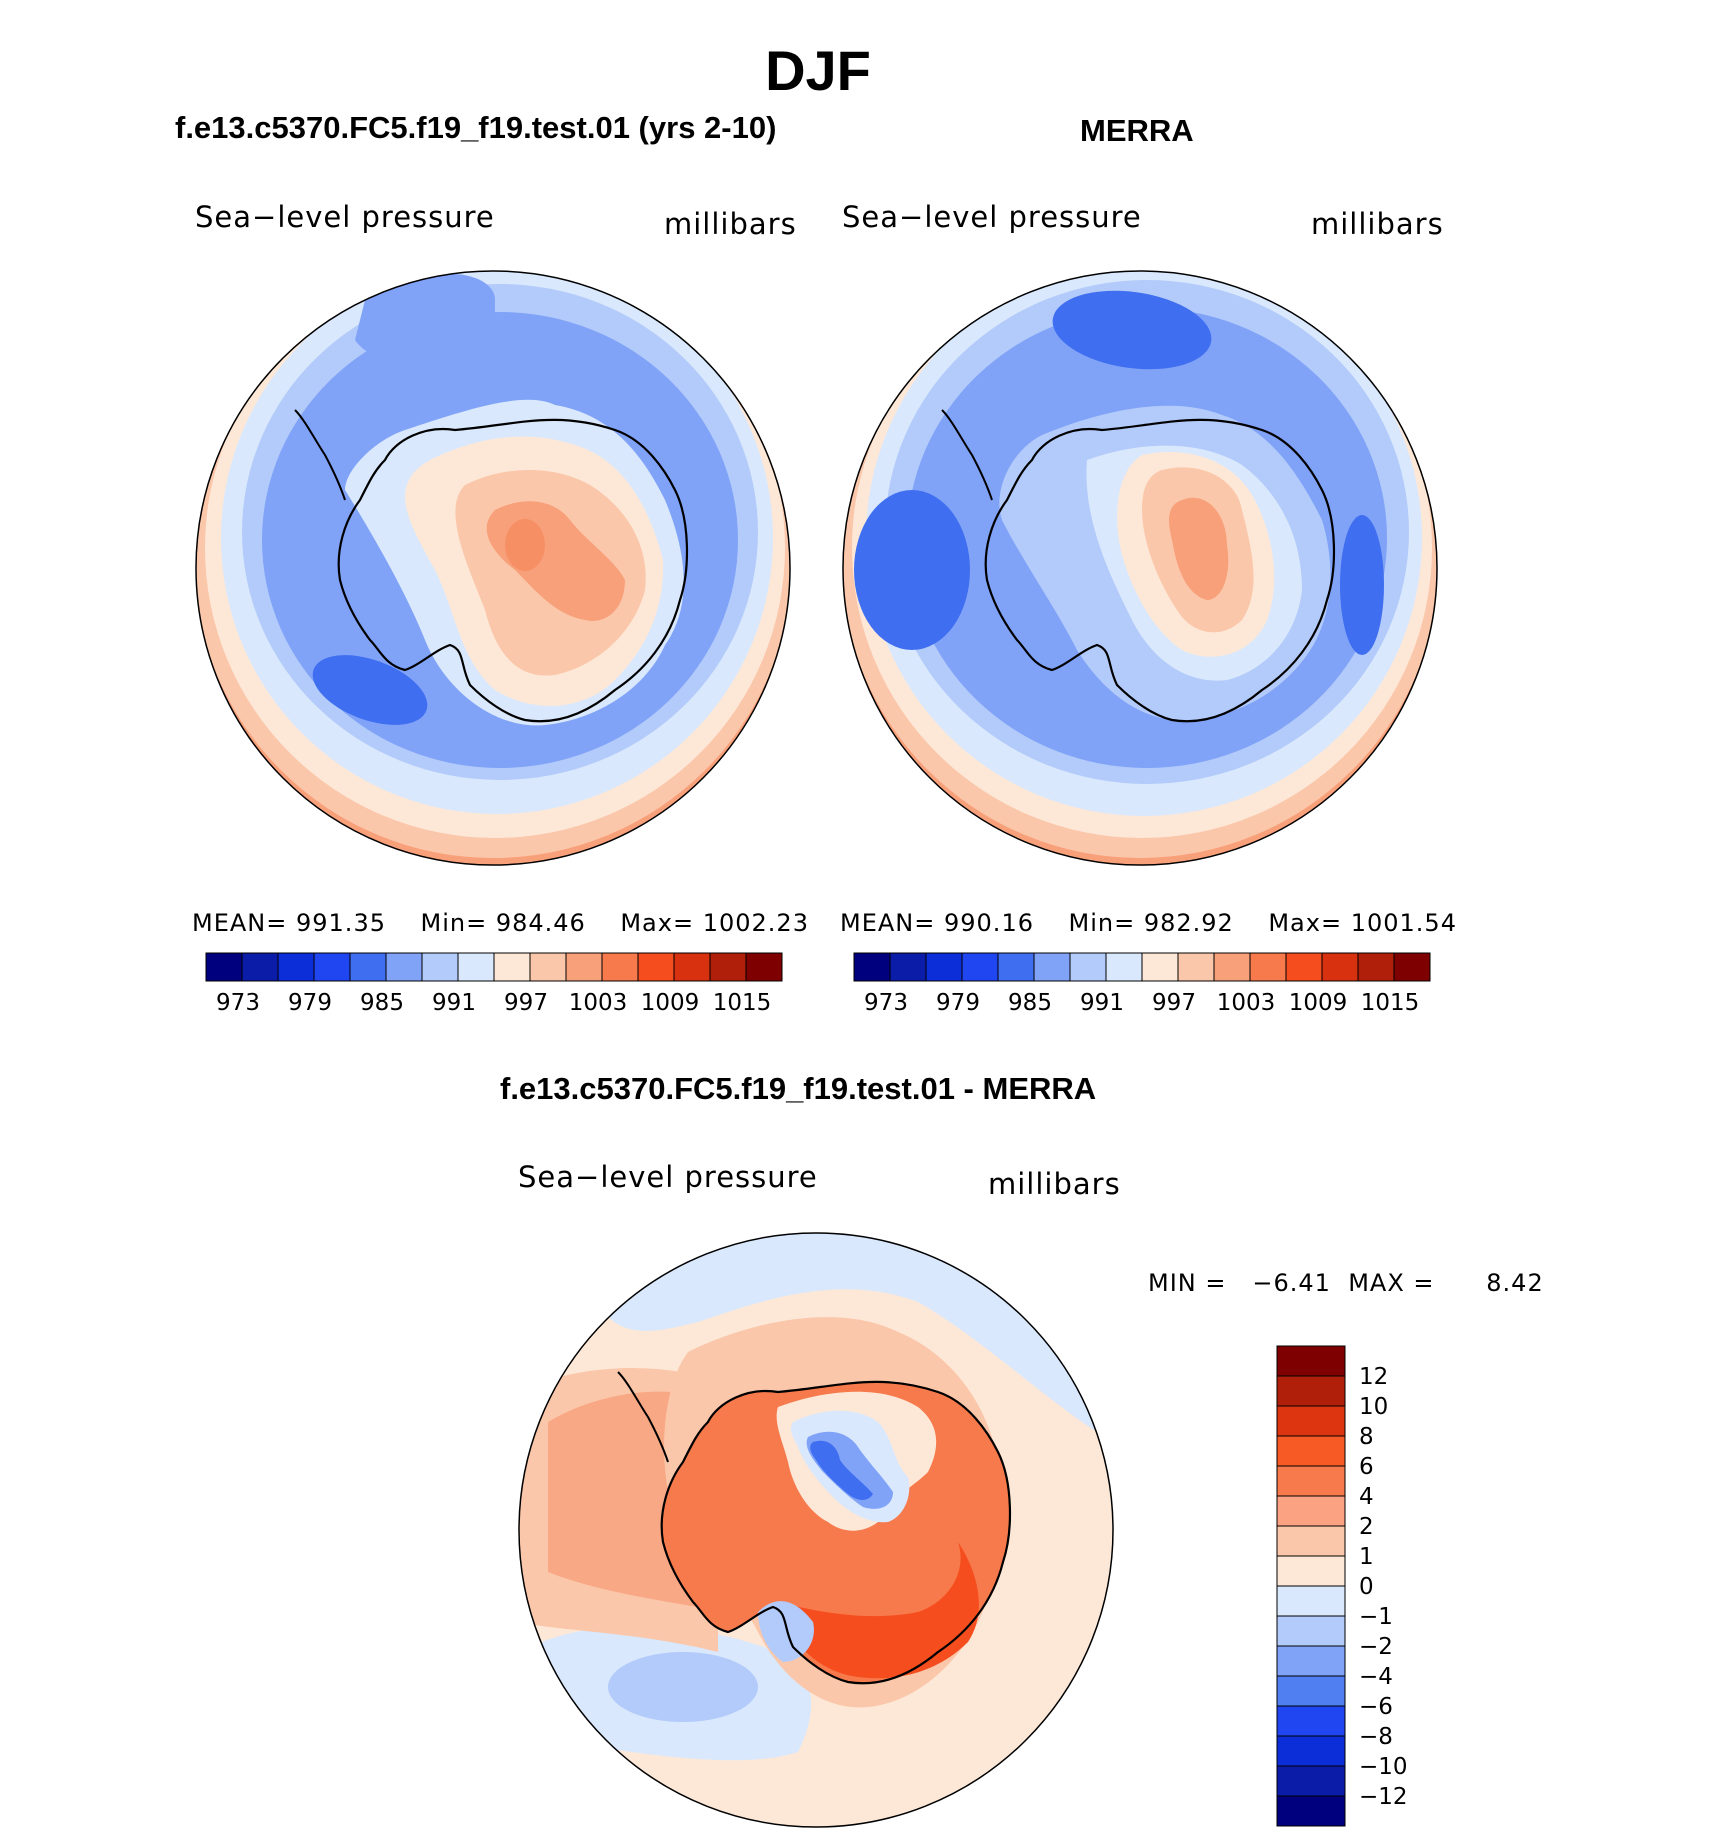  I want to click on panel-3-variable-label: Sea−level pressure, so click(668, 1177).